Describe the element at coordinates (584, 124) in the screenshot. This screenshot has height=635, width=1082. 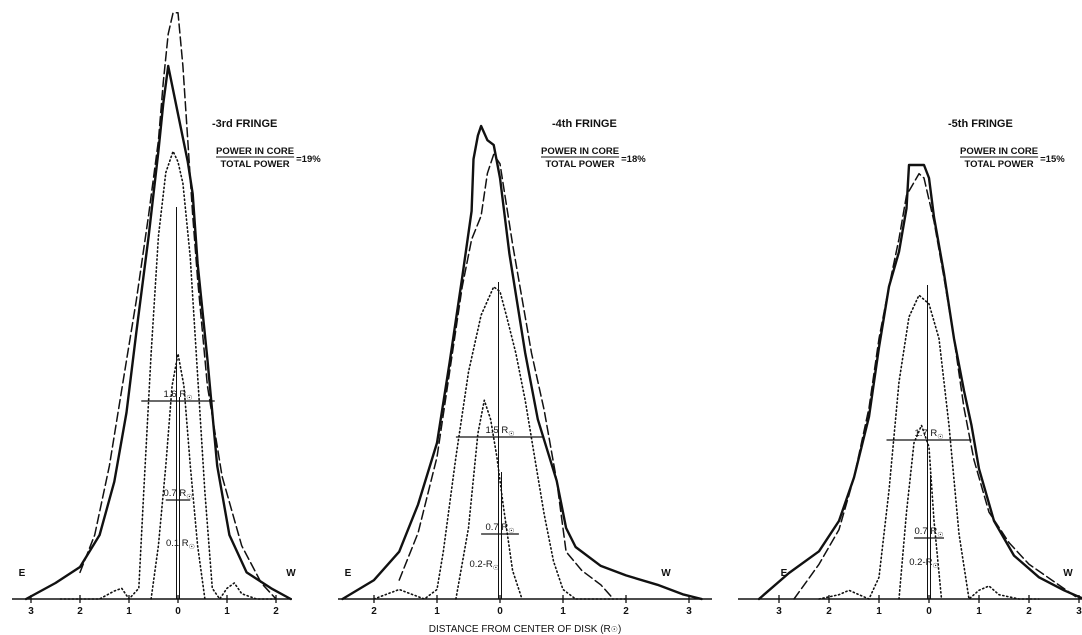
I see `fringe-title: -4th FRINGE` at that location.